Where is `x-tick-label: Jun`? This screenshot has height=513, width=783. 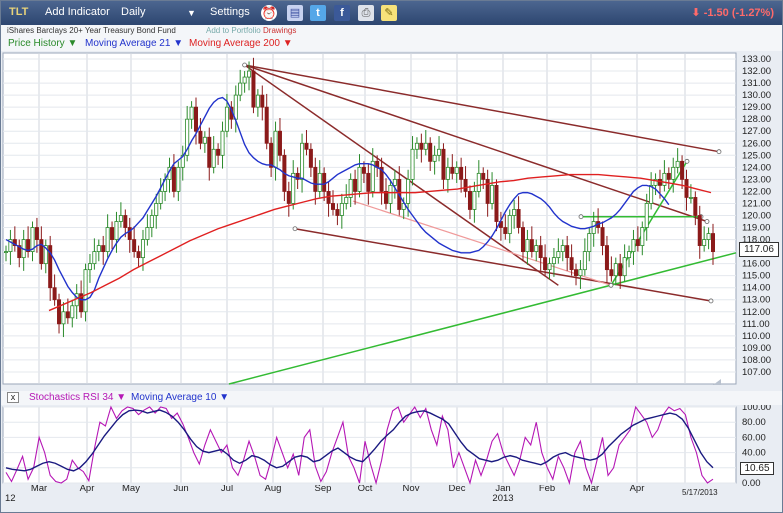 x-tick-label: Jun is located at coordinates (180, 489).